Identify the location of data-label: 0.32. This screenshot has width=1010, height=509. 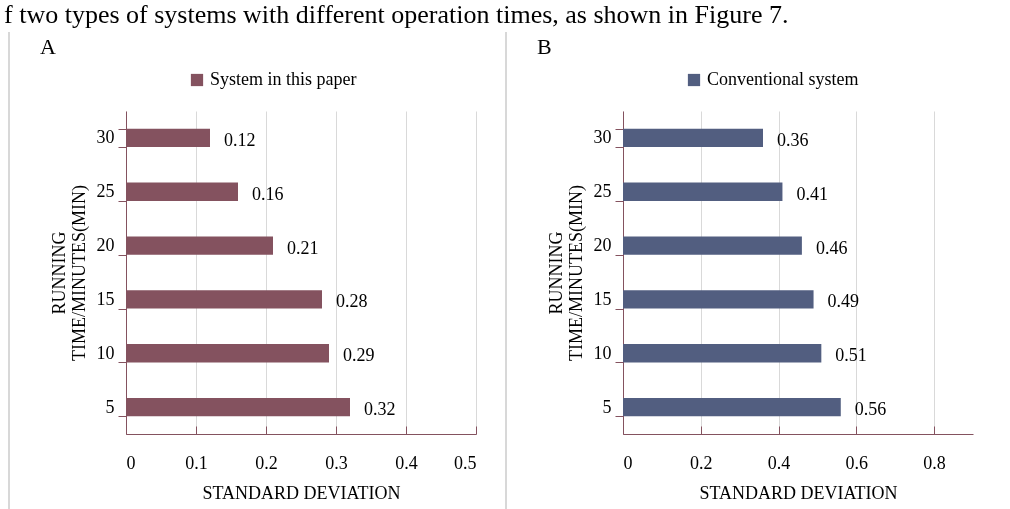
(380, 409).